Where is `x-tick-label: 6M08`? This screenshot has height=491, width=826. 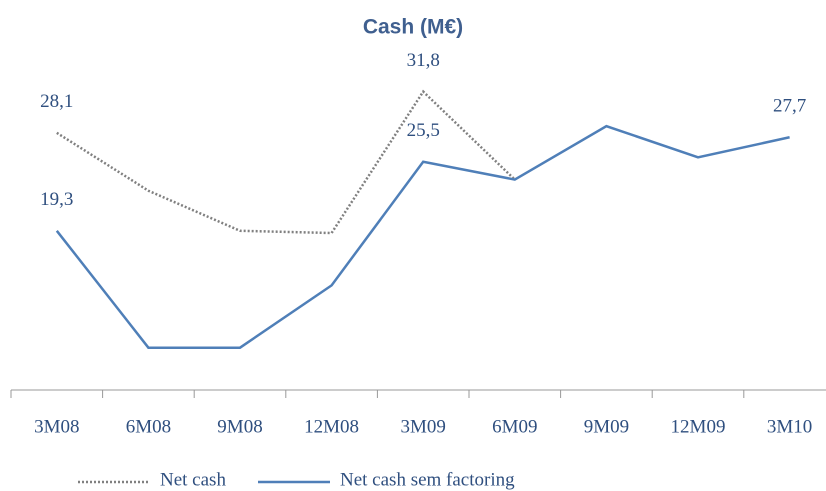 x-tick-label: 6M08 is located at coordinates (148, 426).